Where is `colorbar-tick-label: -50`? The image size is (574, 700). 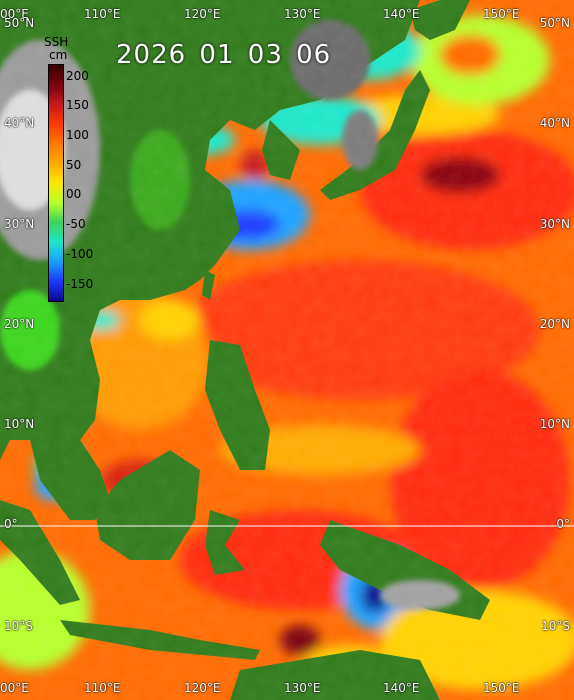
colorbar-tick-label: -50 is located at coordinates (76, 224).